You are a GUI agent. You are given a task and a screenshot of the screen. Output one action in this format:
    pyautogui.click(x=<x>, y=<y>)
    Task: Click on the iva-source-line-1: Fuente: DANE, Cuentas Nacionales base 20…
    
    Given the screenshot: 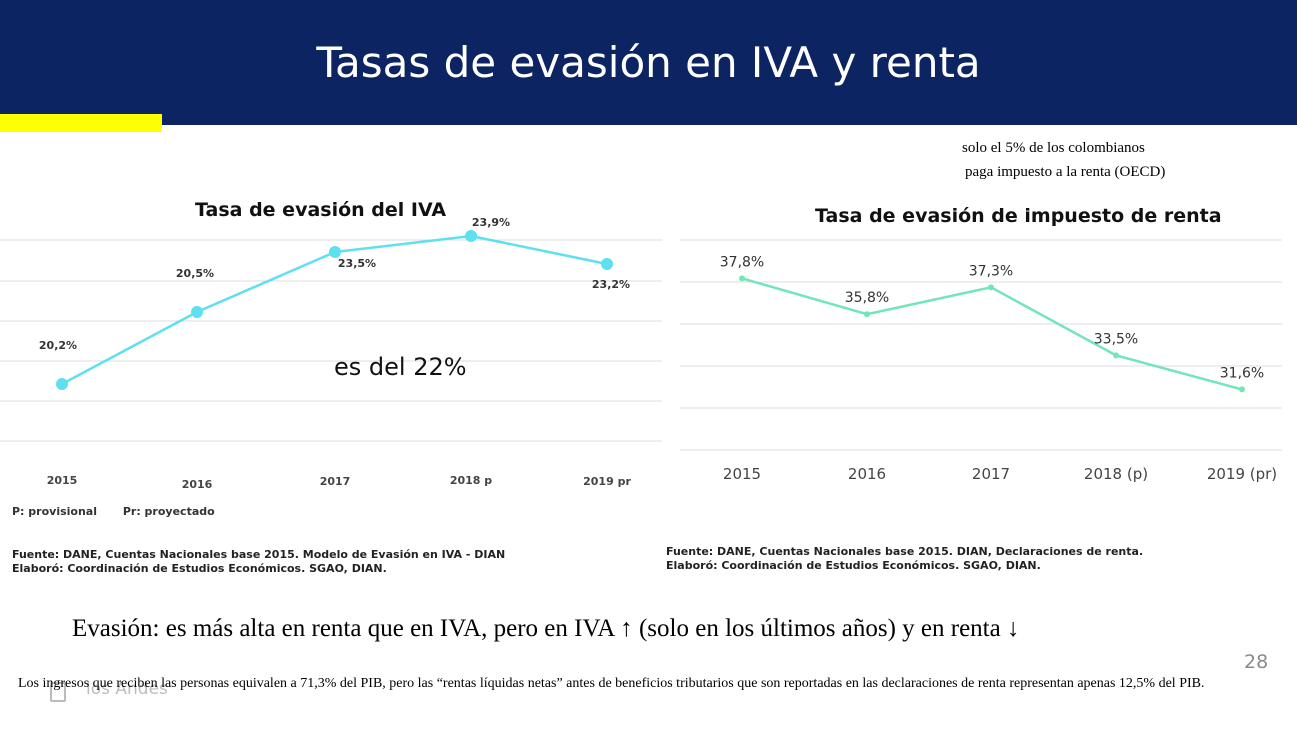 What is the action you would take?
    pyautogui.click(x=259, y=554)
    